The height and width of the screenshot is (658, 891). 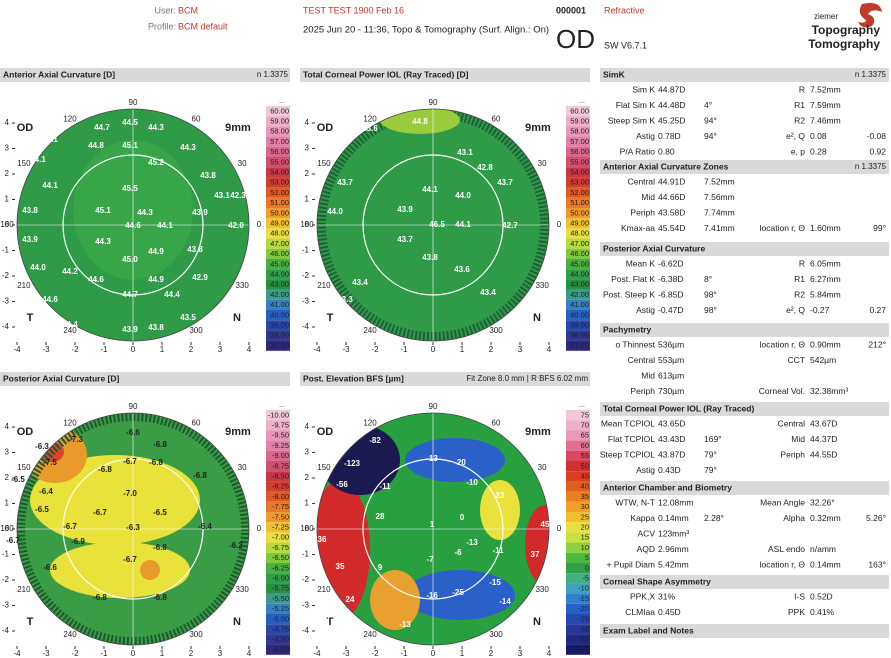 I want to click on field-value: 5.84mm, so click(x=825, y=294).